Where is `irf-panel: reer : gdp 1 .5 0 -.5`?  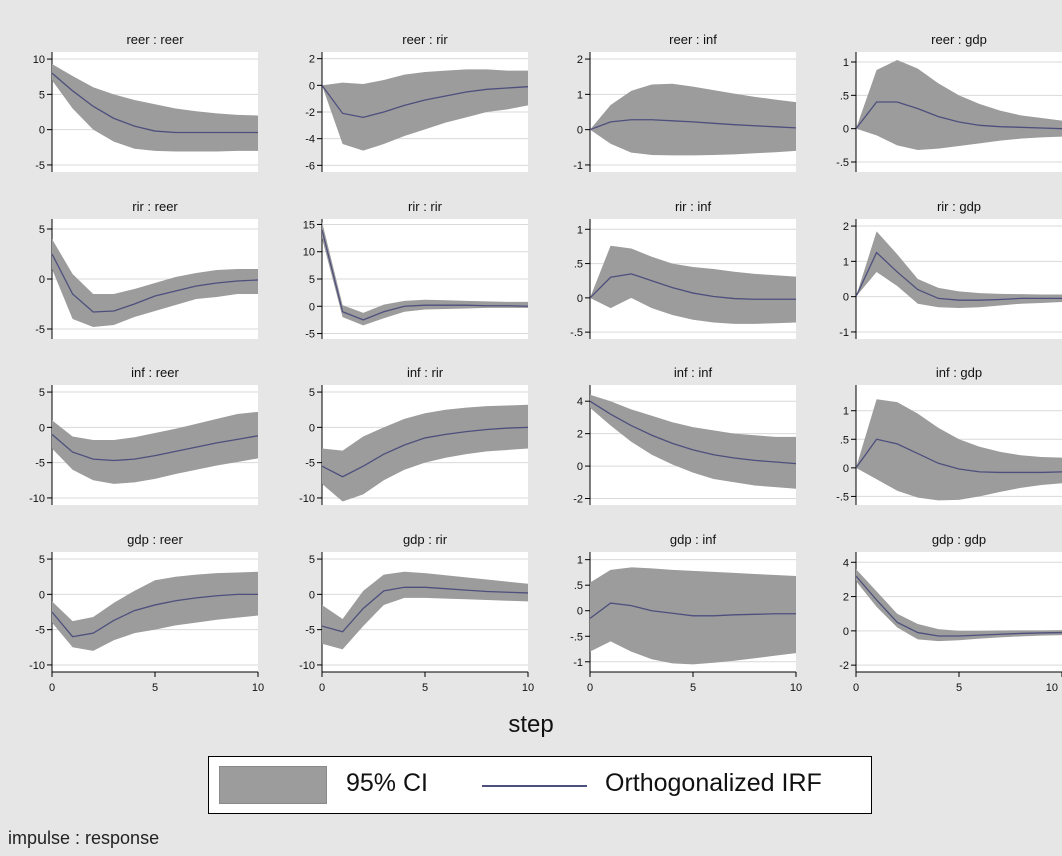 irf-panel: reer : gdp 1 .5 0 -.5 is located at coordinates (949, 102).